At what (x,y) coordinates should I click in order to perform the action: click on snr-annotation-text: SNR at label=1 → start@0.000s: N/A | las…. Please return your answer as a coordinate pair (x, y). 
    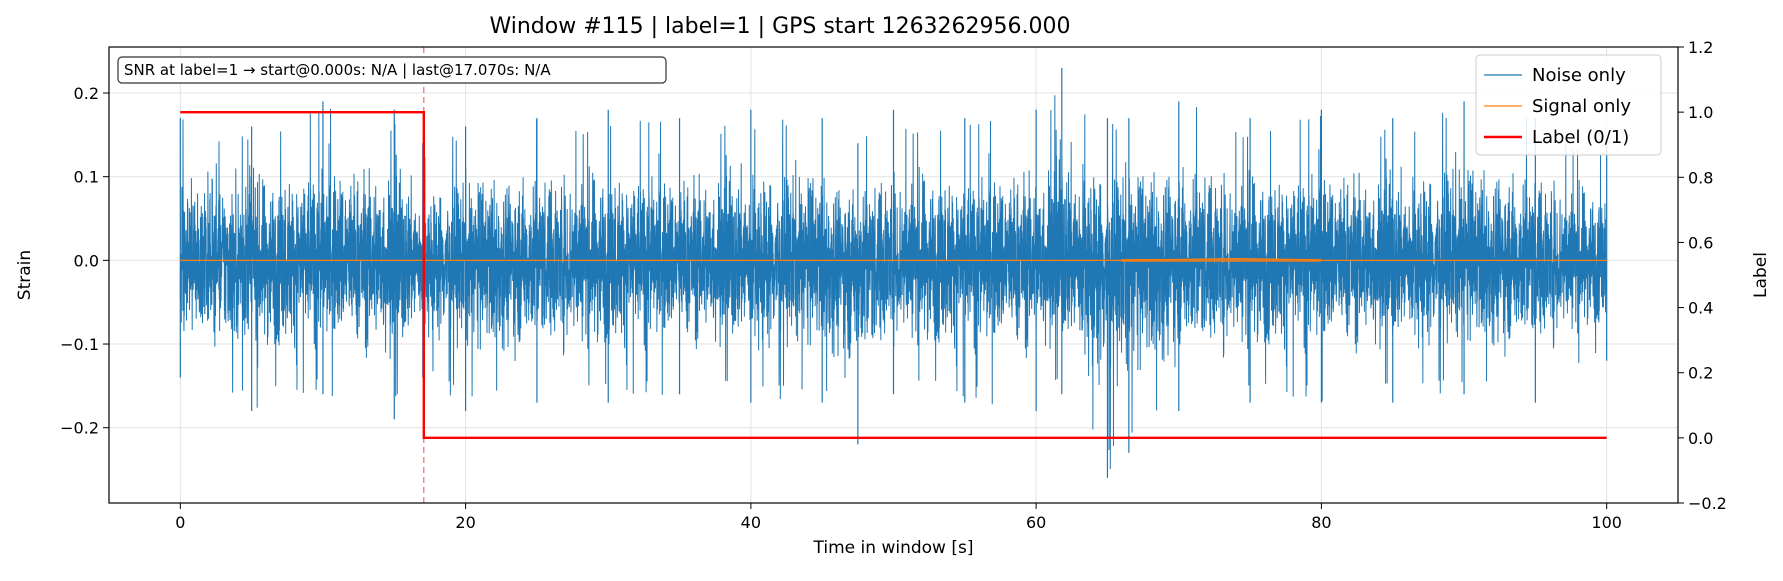
    Looking at the image, I should click on (337, 70).